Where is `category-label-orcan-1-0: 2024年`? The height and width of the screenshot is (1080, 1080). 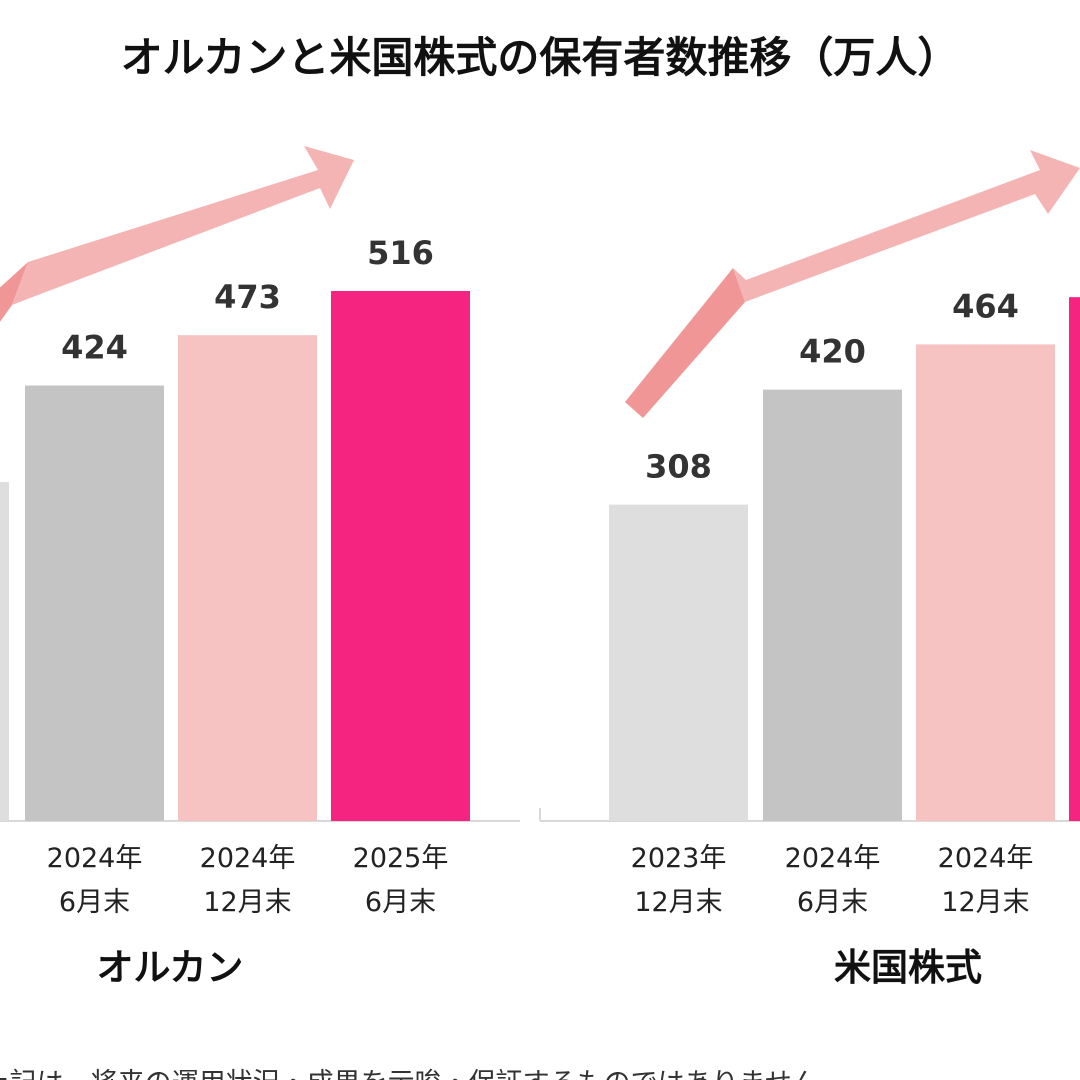 category-label-orcan-1-0: 2024年 is located at coordinates (95, 858).